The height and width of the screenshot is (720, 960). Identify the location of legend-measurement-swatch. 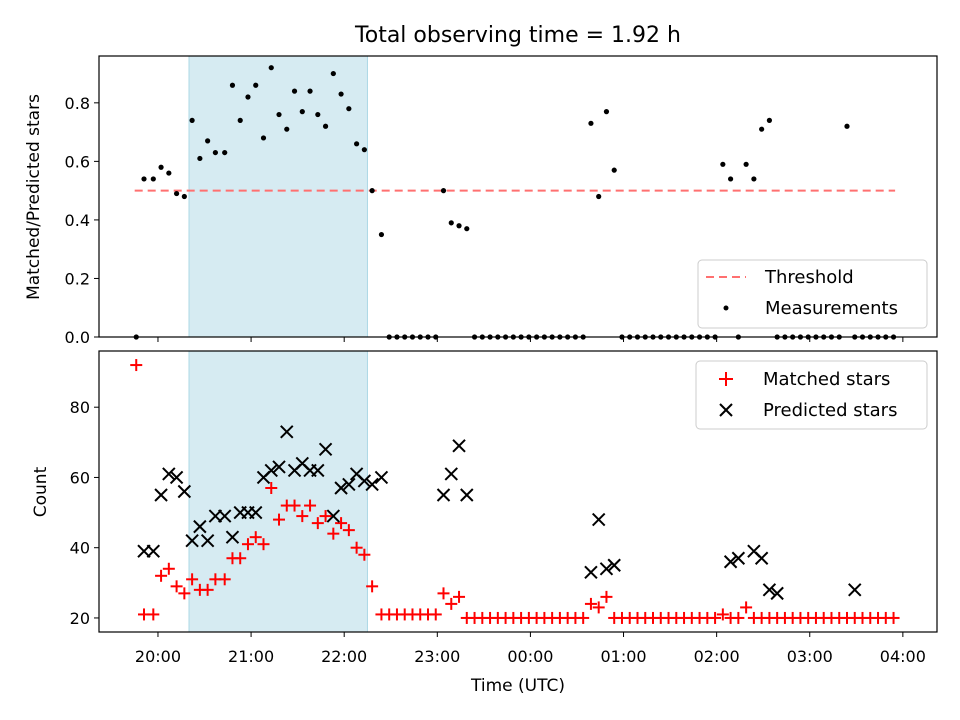
(726, 308).